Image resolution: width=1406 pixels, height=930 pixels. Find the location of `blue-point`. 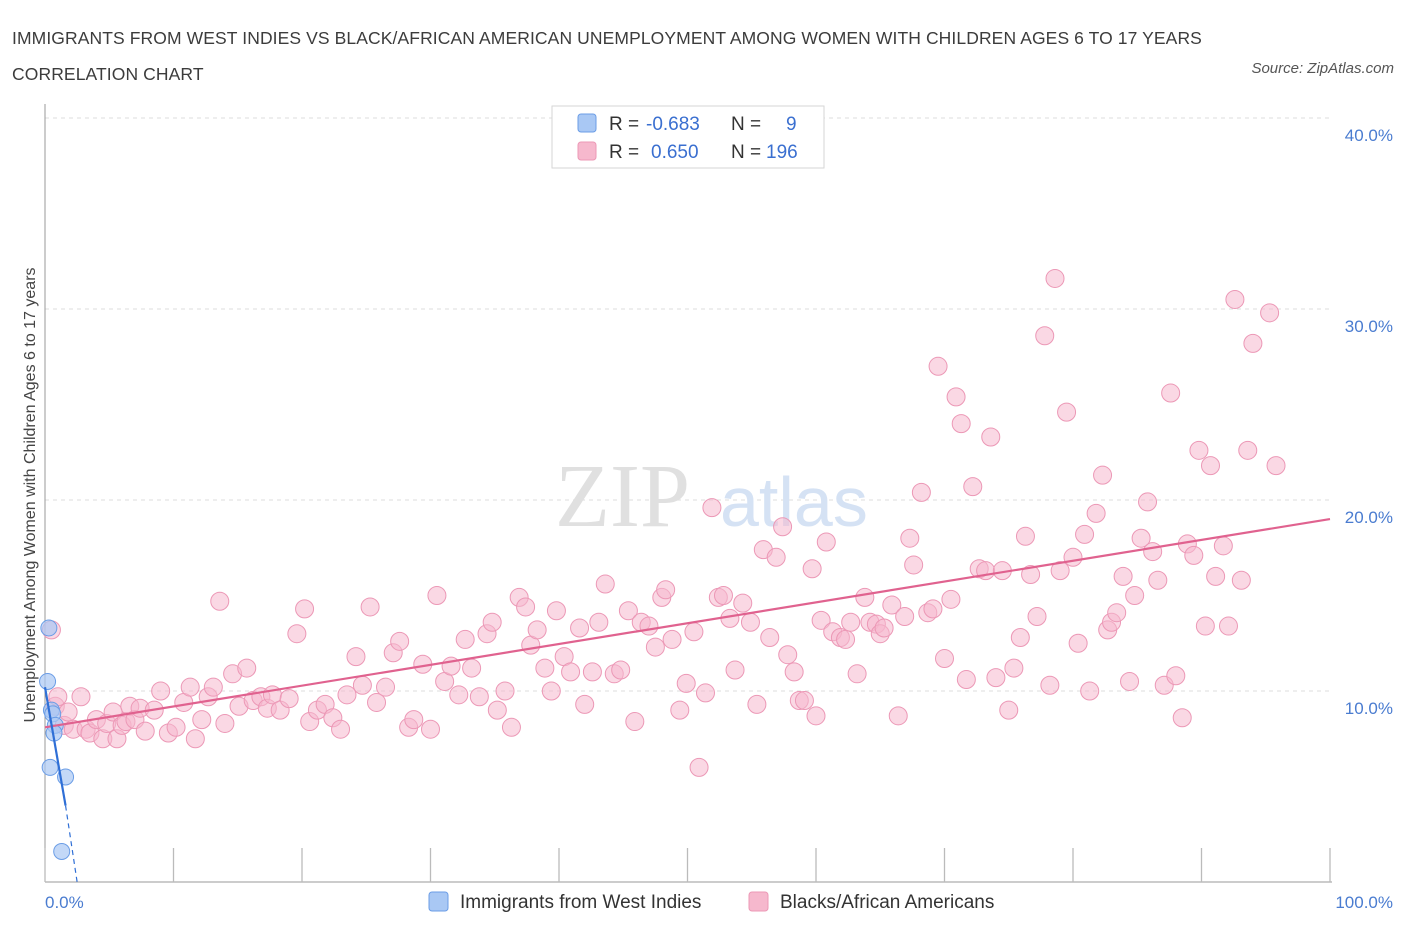

blue-point is located at coordinates (62, 851).